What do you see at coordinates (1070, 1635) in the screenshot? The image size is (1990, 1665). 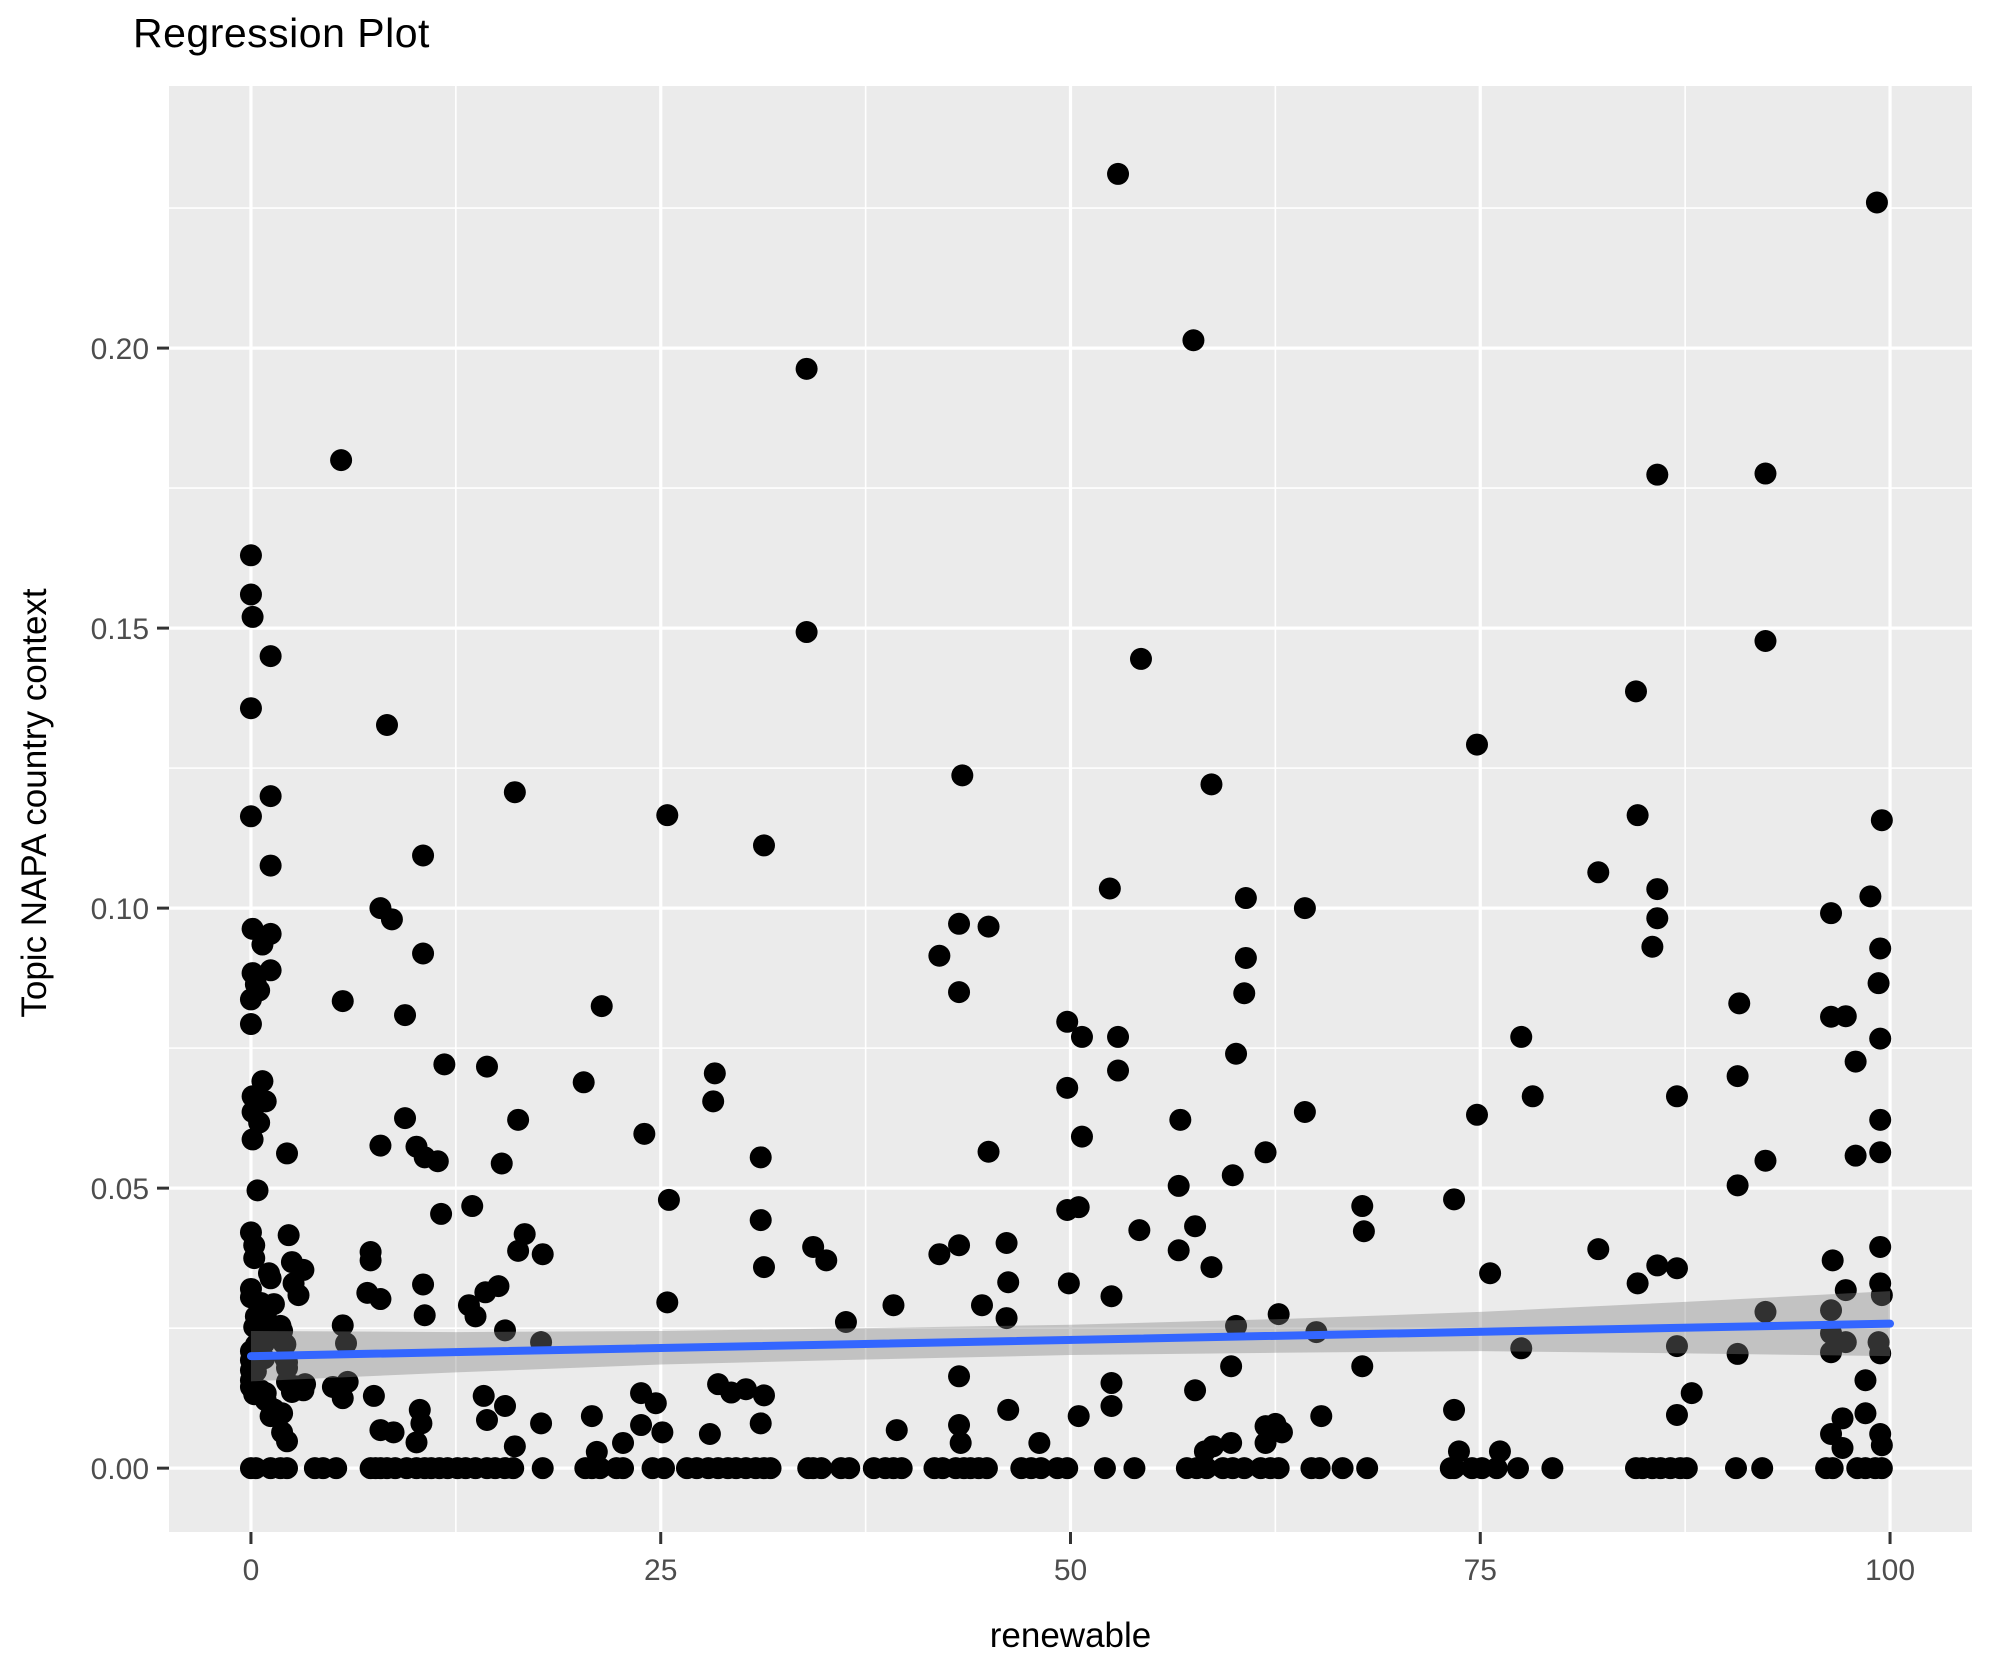 I see `x-axis-title: renewable` at bounding box center [1070, 1635].